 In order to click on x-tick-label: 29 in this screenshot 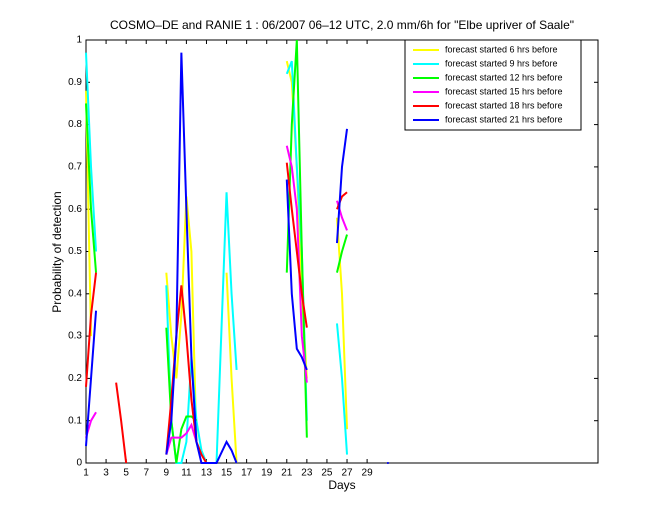, I will do `click(368, 473)`.